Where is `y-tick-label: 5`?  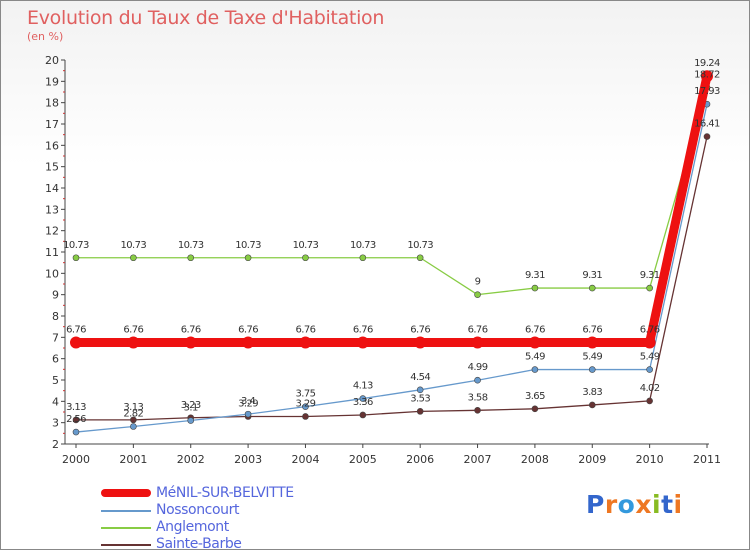 y-tick-label: 5 is located at coordinates (55, 380).